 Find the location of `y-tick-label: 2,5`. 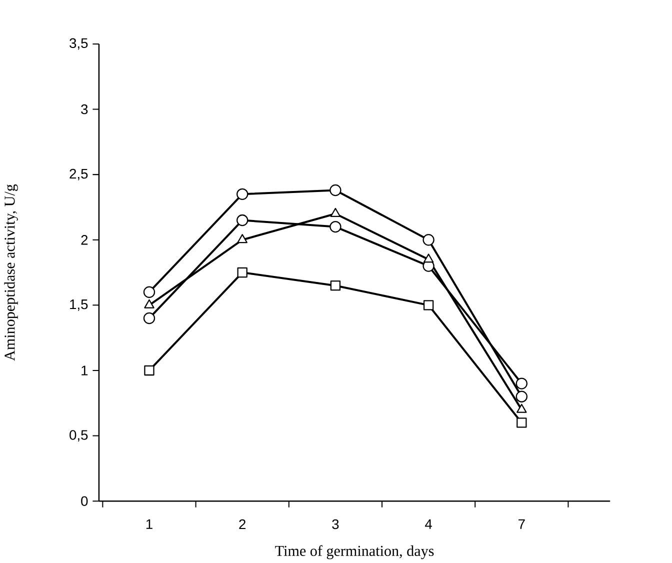

y-tick-label: 2,5 is located at coordinates (79, 174).